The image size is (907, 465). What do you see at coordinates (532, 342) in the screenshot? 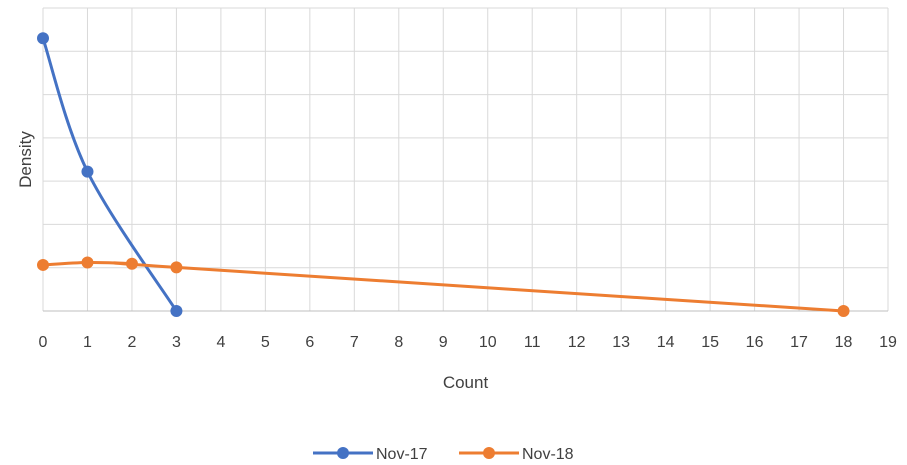
I see `x-tick-label: 11` at bounding box center [532, 342].